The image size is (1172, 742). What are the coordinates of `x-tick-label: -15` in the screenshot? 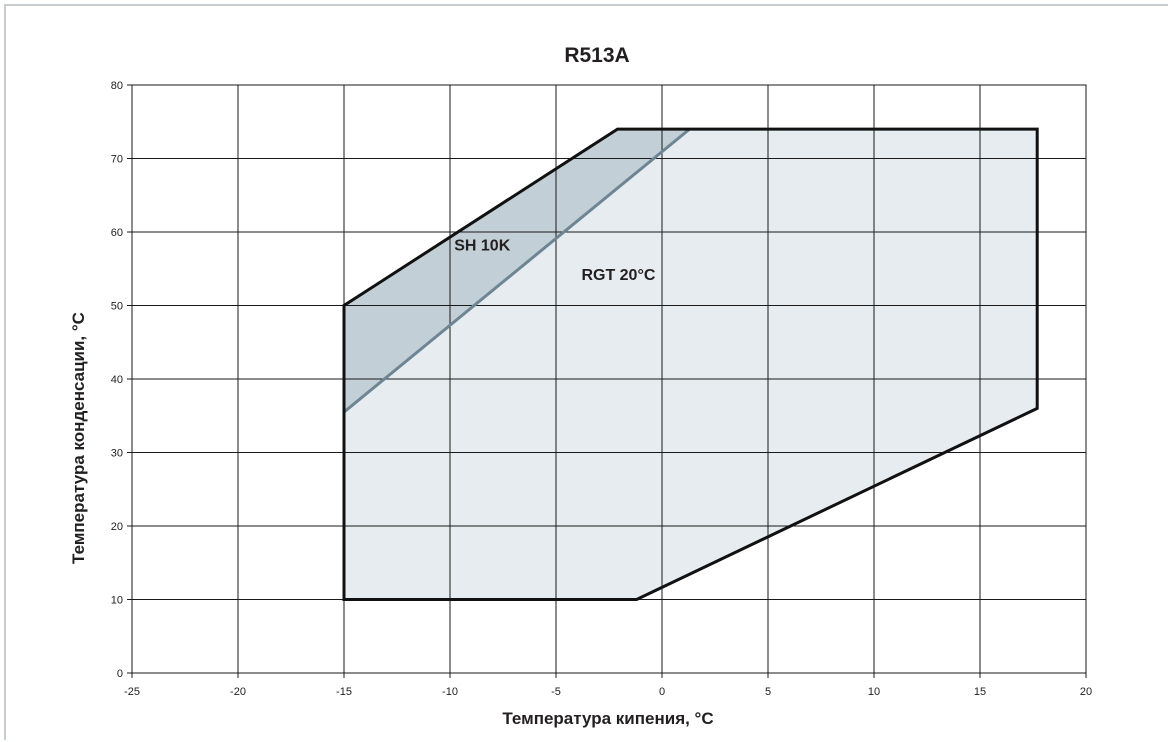 It's located at (344, 692).